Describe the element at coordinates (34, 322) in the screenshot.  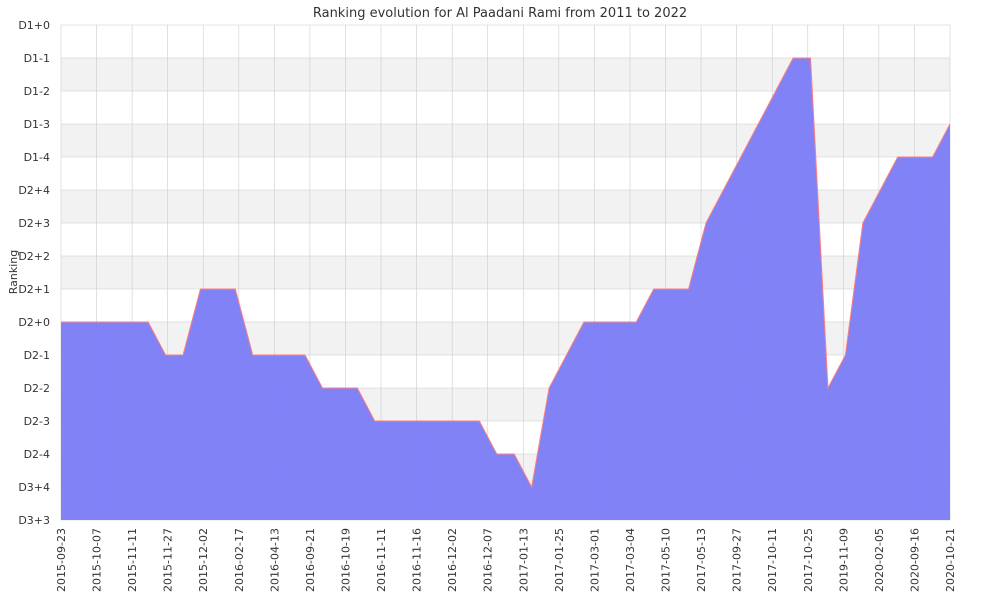
I see `y-tick-label: D2+0` at that location.